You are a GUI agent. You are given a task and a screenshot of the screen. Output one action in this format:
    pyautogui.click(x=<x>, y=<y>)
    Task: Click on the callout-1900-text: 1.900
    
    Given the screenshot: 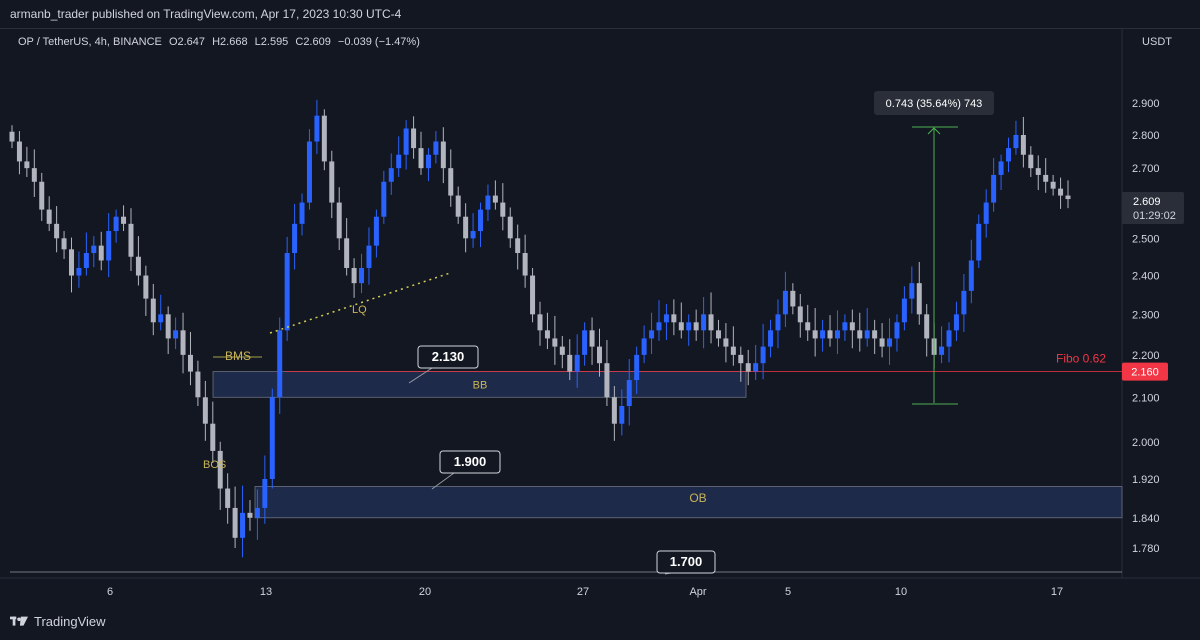 What is the action you would take?
    pyautogui.click(x=470, y=461)
    